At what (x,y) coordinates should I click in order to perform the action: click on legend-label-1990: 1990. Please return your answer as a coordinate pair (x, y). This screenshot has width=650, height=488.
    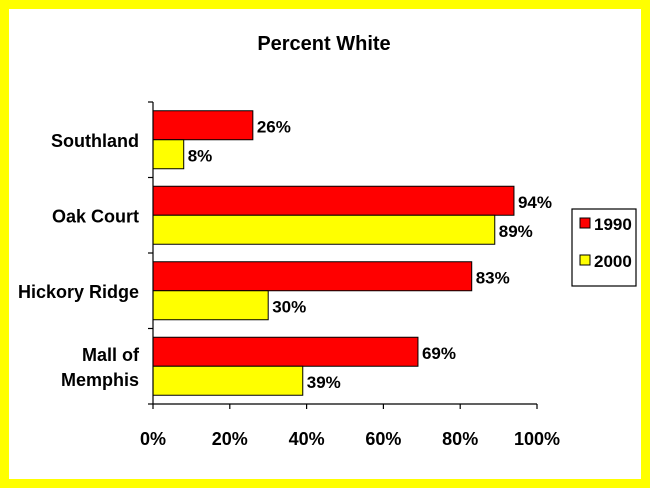
    Looking at the image, I should click on (613, 224).